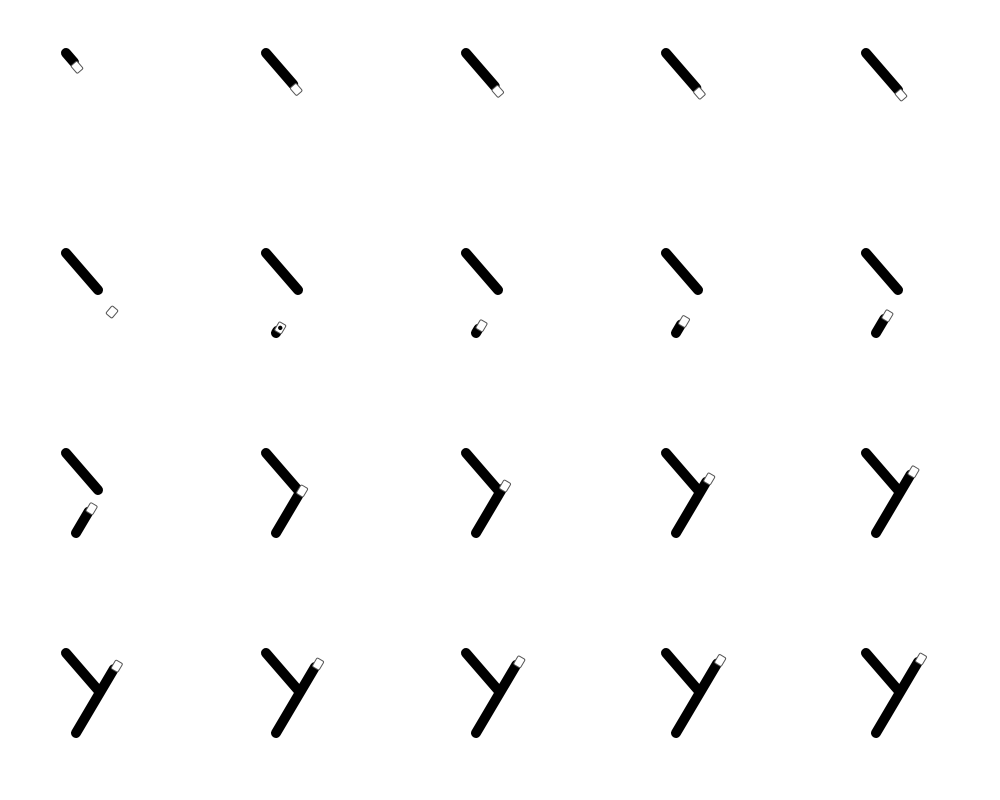  Describe the element at coordinates (921, 659) in the screenshot. I see `frame-20-pen-tip` at that location.